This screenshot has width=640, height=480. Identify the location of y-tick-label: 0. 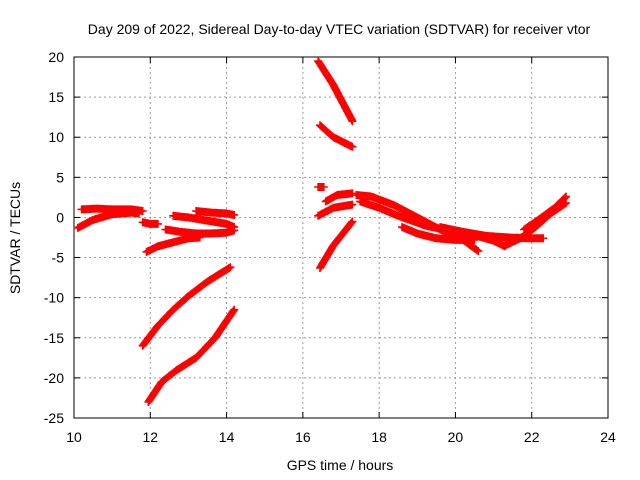
(60, 217).